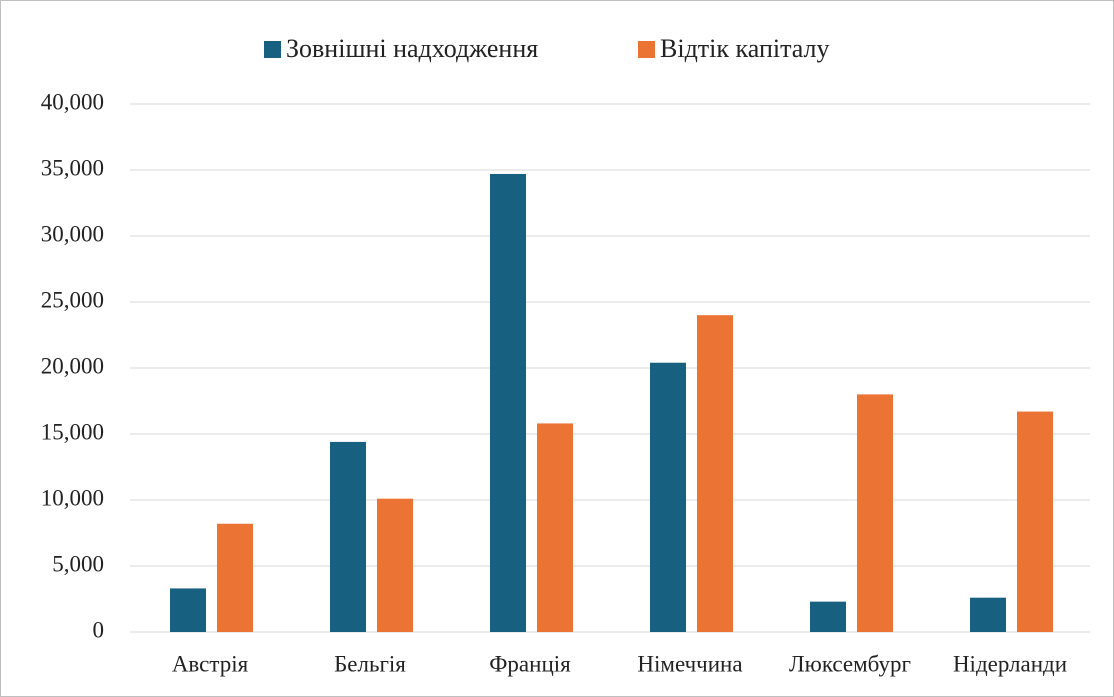 The image size is (1114, 697). I want to click on x-tick-label: Австрія, so click(210, 663).